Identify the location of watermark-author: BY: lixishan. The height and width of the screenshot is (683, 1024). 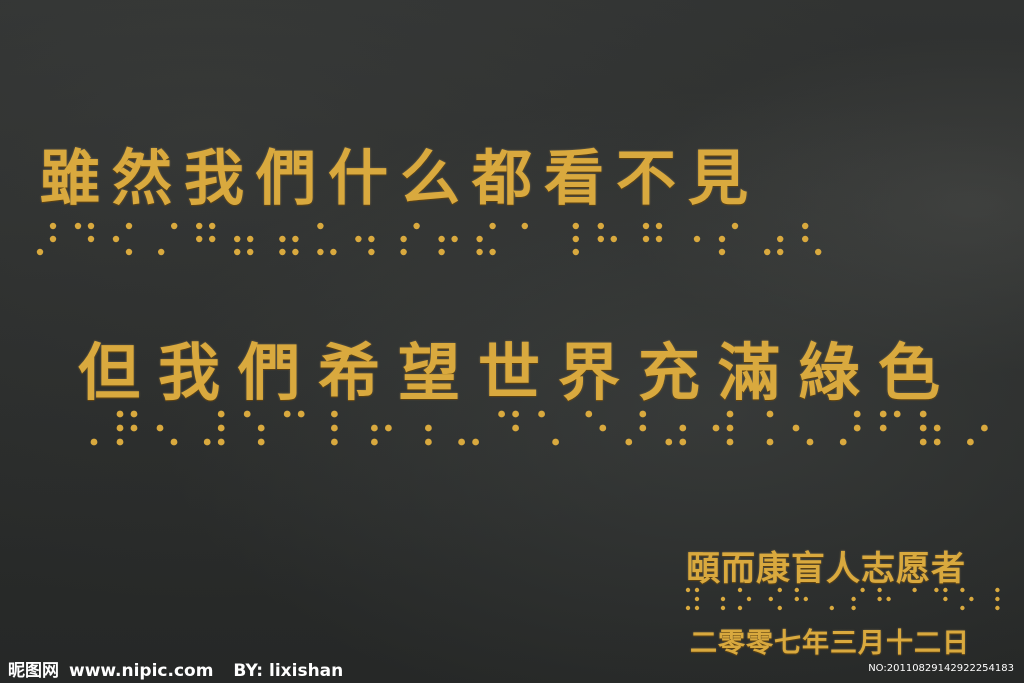
(288, 671).